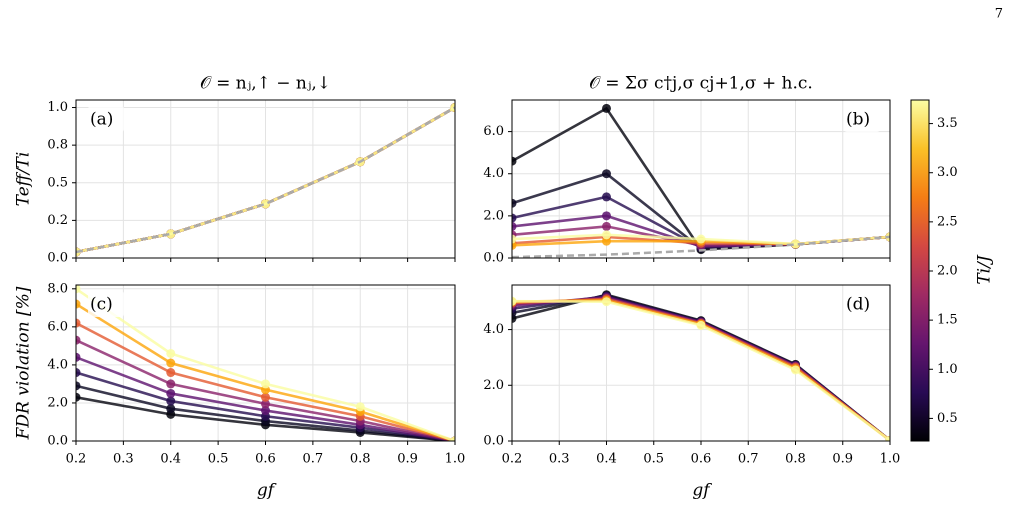 Image resolution: width=1013 pixels, height=507 pixels. I want to click on colorbar-tick-label: 2.0, so click(947, 270).